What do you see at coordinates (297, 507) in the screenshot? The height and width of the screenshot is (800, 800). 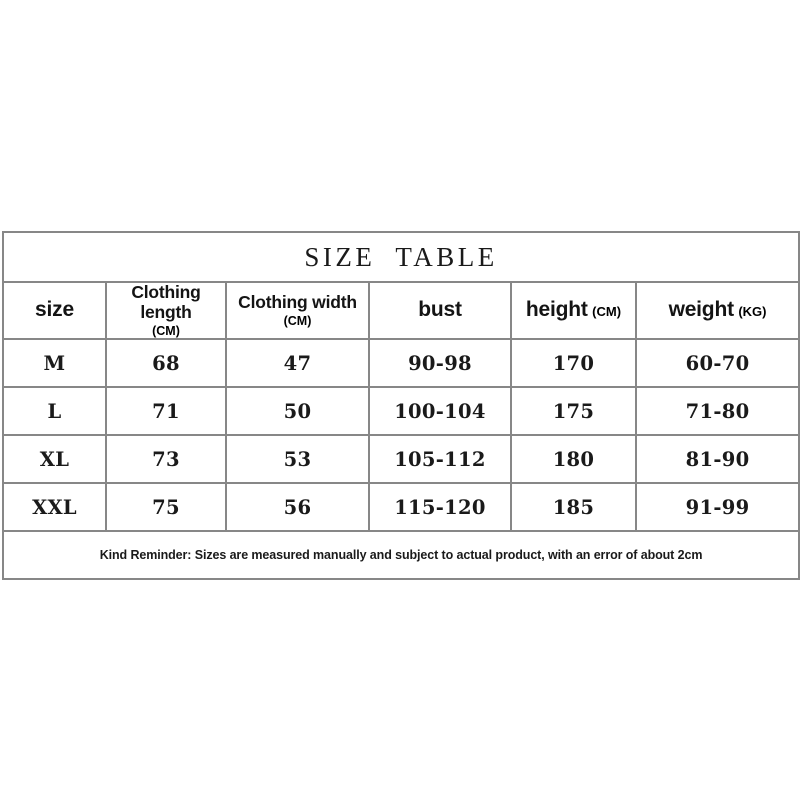 I see `cell-clothing-width: 56` at bounding box center [297, 507].